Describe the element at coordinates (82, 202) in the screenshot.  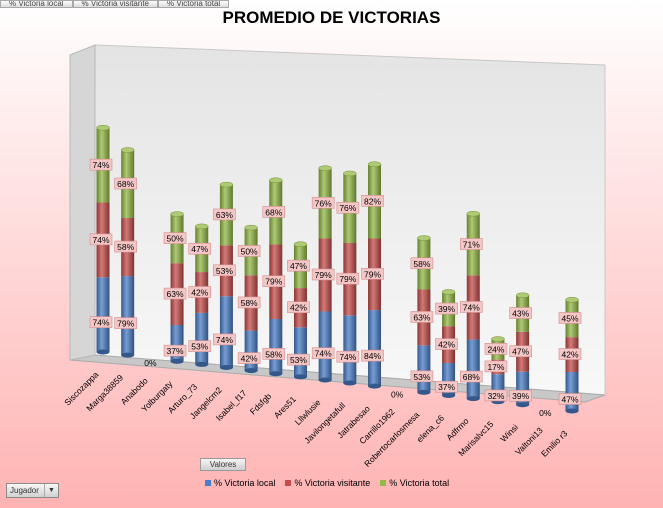
I see `side-wall` at that location.